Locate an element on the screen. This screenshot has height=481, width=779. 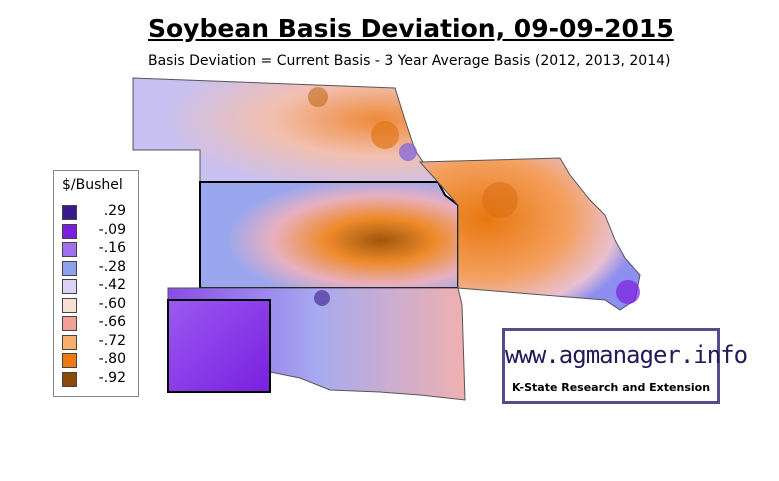
texas-panhandle is located at coordinates (219, 346).